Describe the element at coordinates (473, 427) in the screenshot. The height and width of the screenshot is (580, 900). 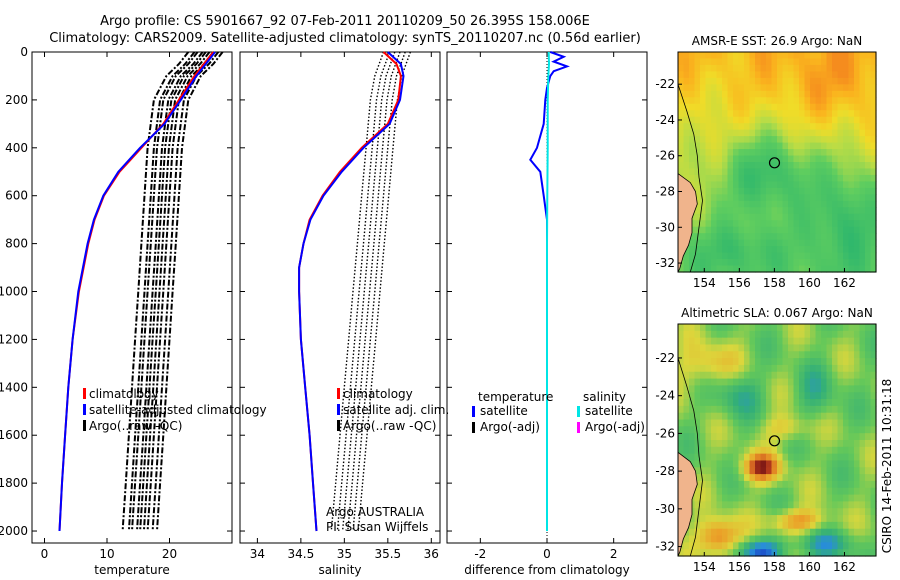
I see `difference-legend-swatch` at that location.